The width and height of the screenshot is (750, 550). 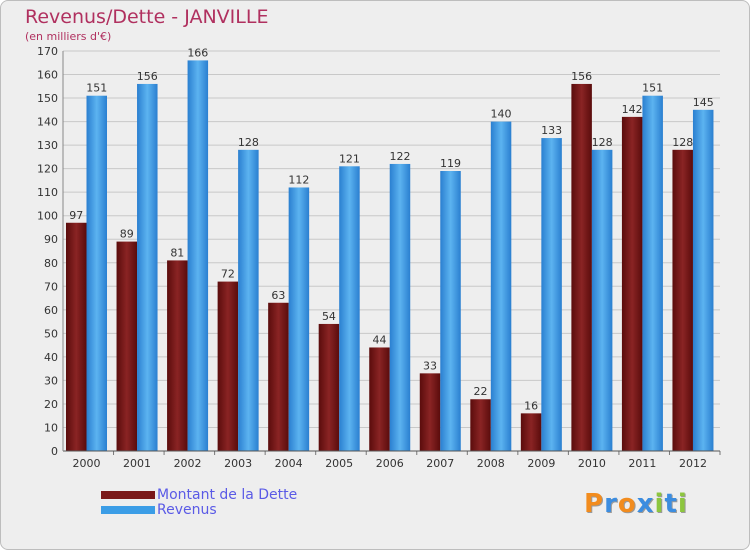 I want to click on y-tick-label: 150, so click(x=47, y=98).